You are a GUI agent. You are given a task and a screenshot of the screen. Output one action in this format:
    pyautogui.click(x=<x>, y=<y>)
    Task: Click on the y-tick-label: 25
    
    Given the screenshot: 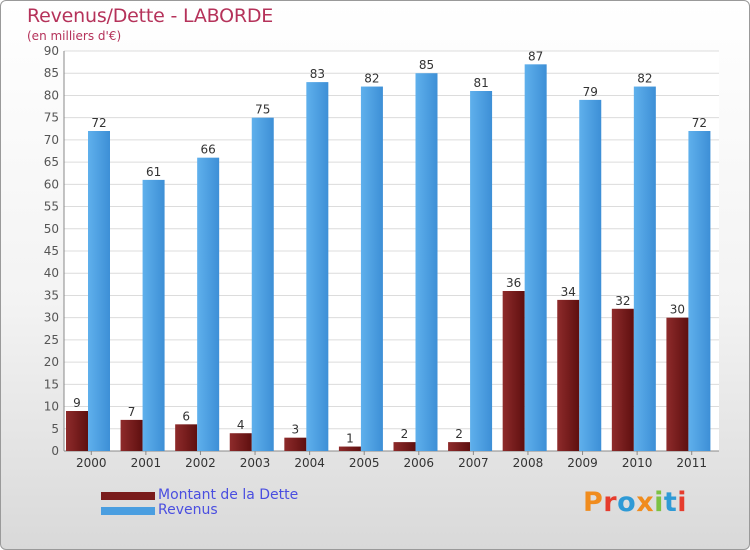 What is the action you would take?
    pyautogui.click(x=51, y=340)
    